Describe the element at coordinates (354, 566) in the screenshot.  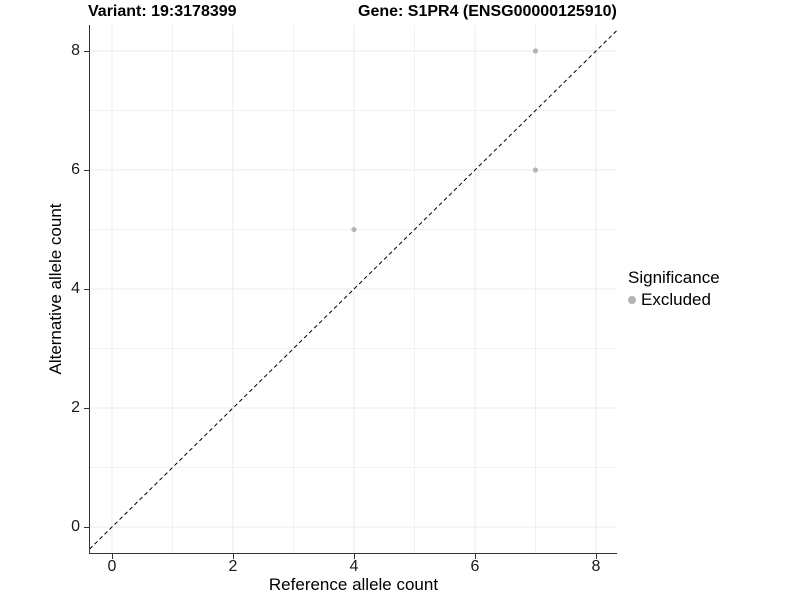
I see `x-tick-label: 4` at that location.